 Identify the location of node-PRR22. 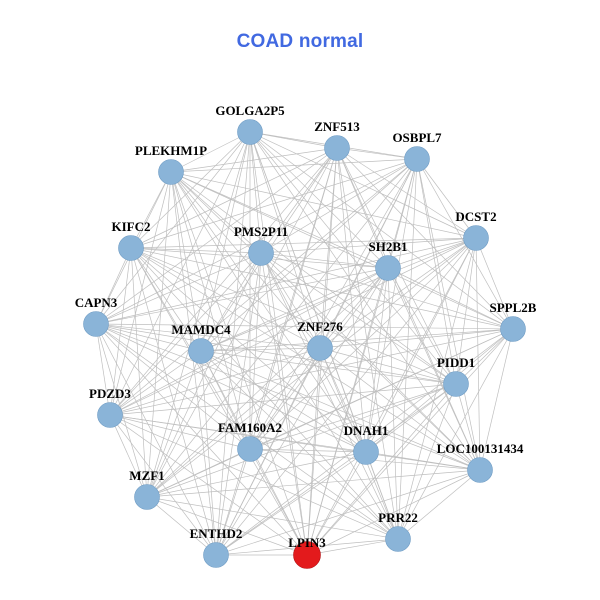
(398, 539).